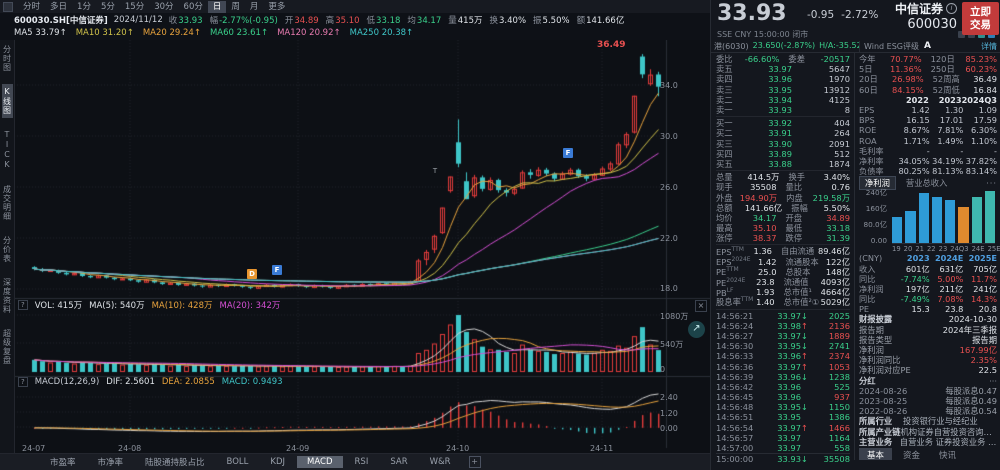 This screenshot has height=470, width=1000. Describe the element at coordinates (763, 34) in the screenshot. I see `session-status: SSE CNY 15:00:00 闭市` at that location.